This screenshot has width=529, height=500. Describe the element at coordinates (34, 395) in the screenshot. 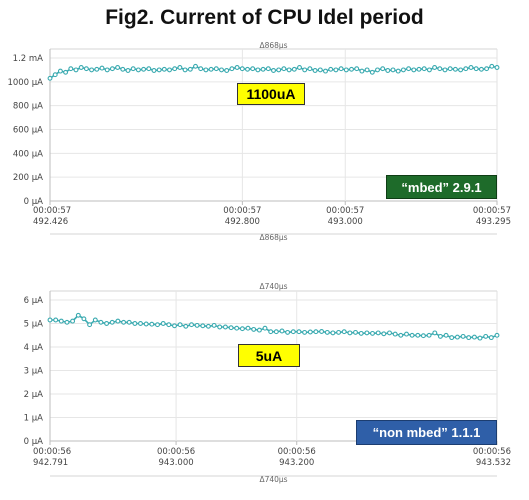

I see `chart-2-y-tick-label: 2 µA` at that location.